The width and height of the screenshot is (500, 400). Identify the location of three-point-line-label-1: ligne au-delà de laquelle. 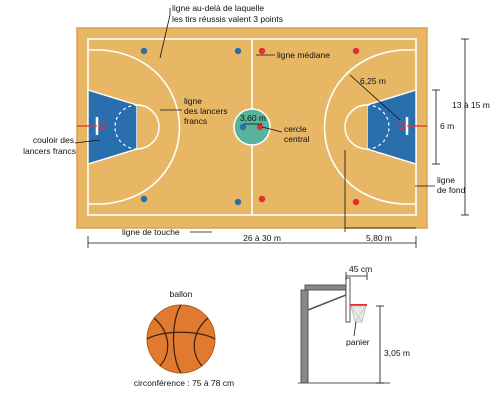
(218, 8).